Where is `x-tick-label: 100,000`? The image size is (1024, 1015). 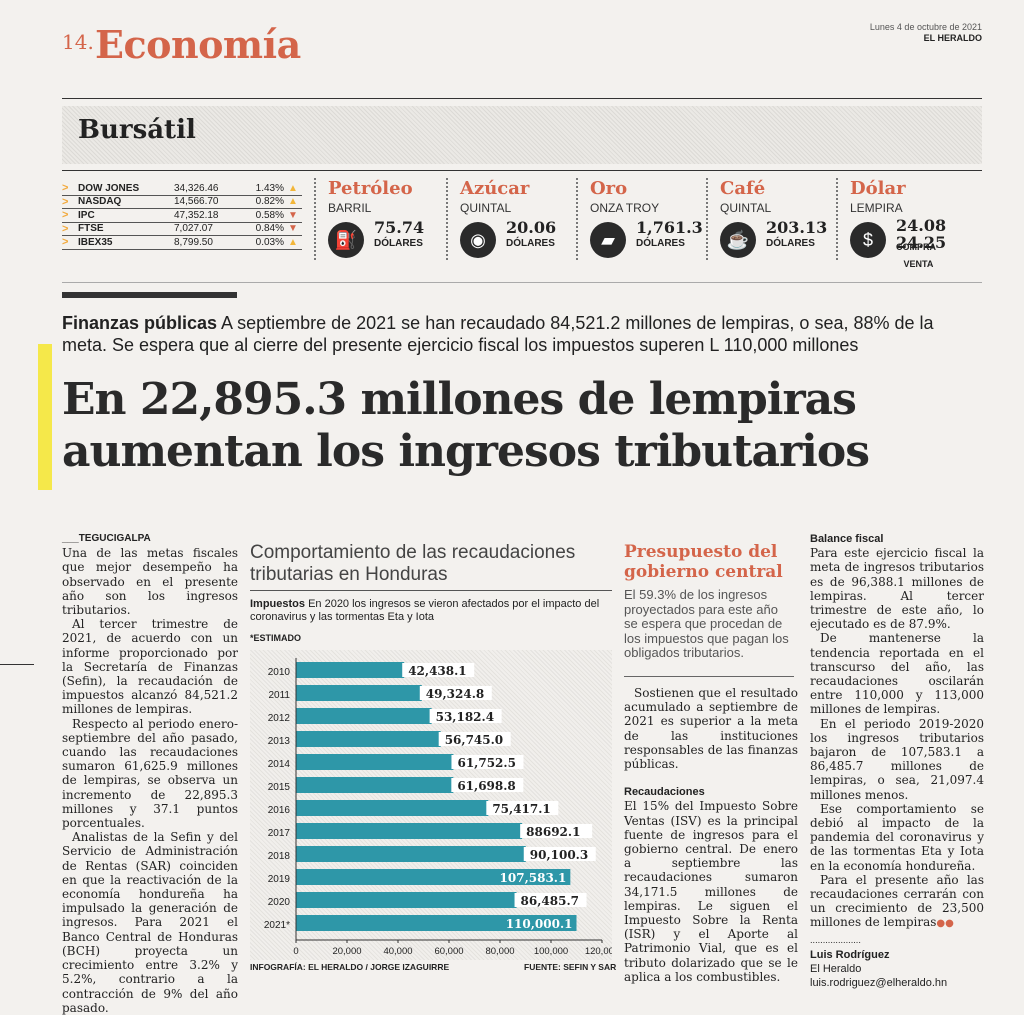 x-tick-label: 100,000 is located at coordinates (551, 951).